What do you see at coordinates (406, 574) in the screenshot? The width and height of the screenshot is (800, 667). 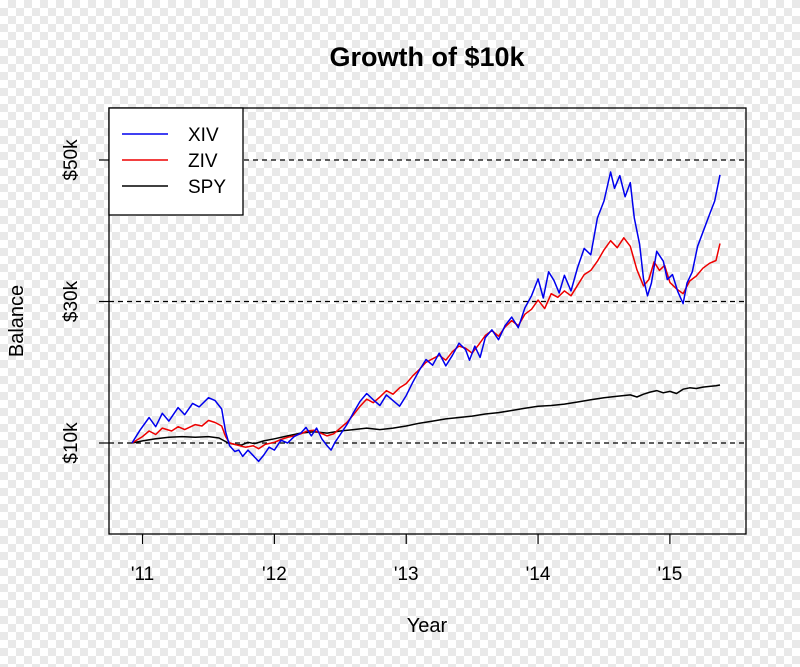 I see `x-tick-label-2: '13` at bounding box center [406, 574].